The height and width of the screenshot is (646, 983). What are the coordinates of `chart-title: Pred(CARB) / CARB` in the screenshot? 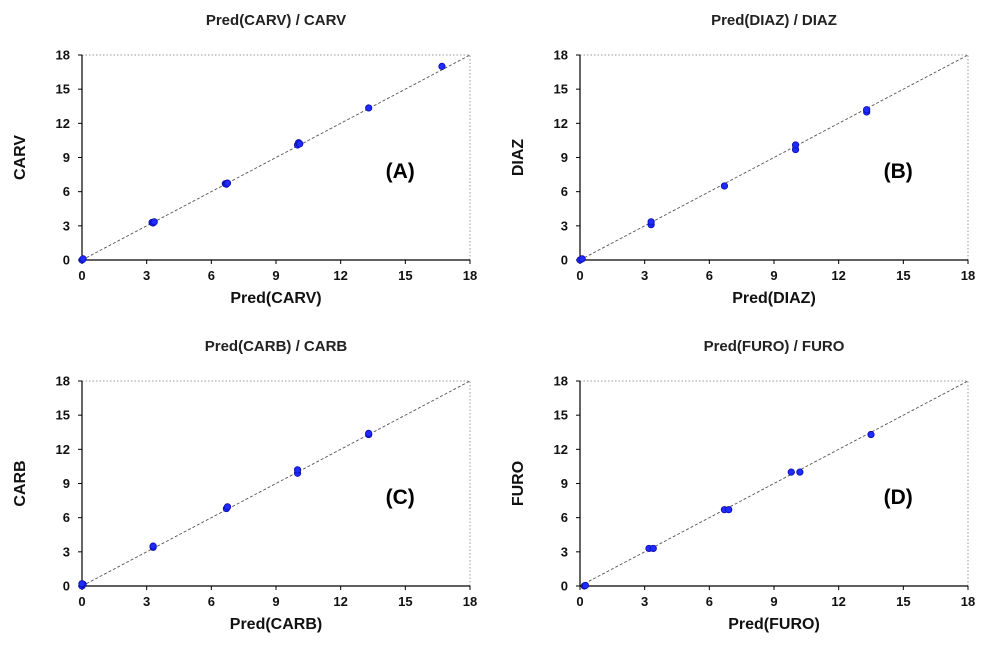 It's located at (276, 346).